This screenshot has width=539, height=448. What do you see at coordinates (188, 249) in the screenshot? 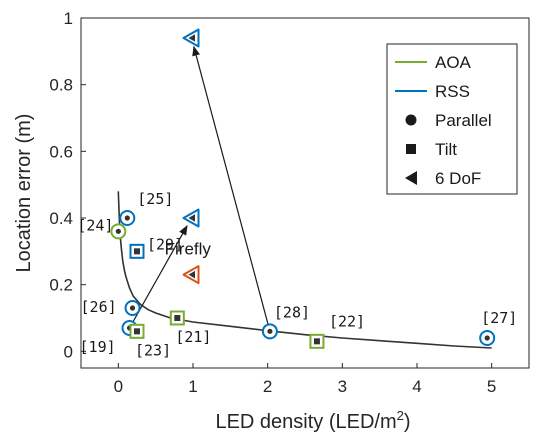
I see `annotation-firefly: Firefly` at bounding box center [188, 249].